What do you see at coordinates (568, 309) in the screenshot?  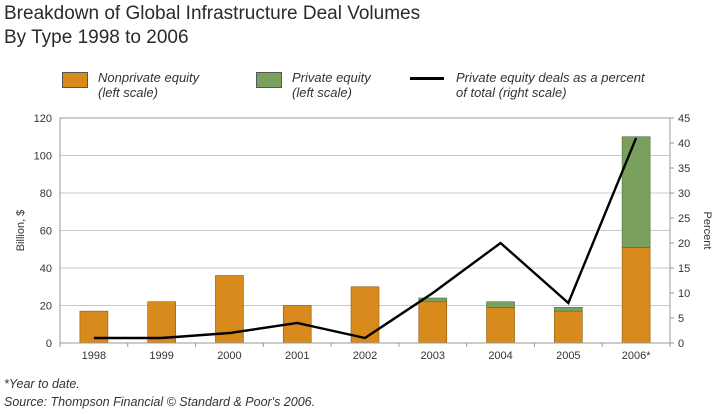 I see `bar-private-2005` at bounding box center [568, 309].